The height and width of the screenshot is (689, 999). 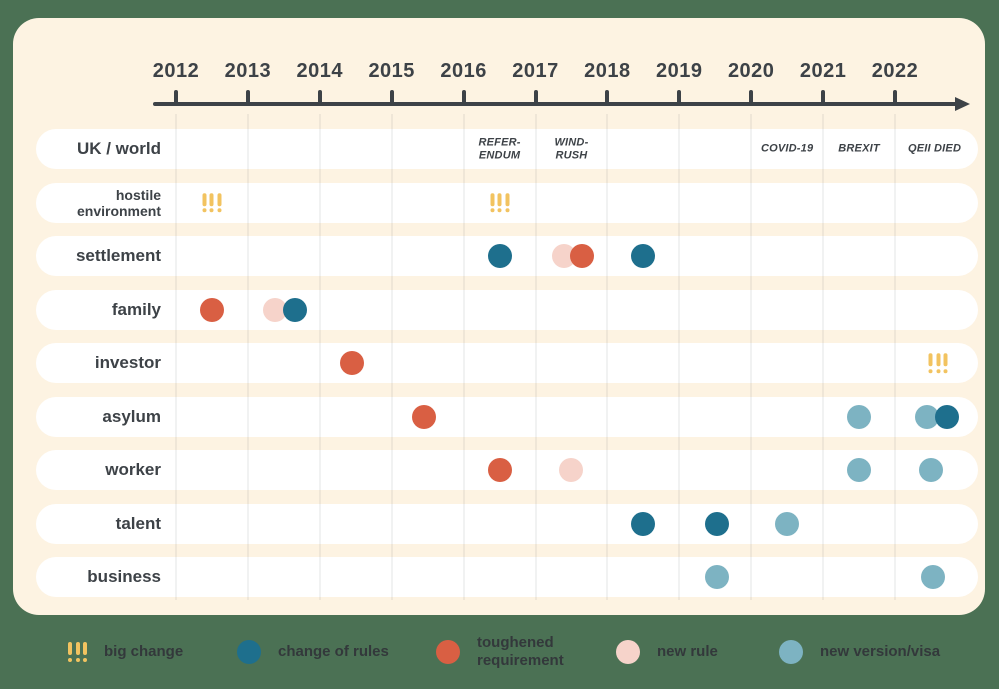 I want to click on legend-item-change-of-rules: change of rules, so click(x=313, y=652).